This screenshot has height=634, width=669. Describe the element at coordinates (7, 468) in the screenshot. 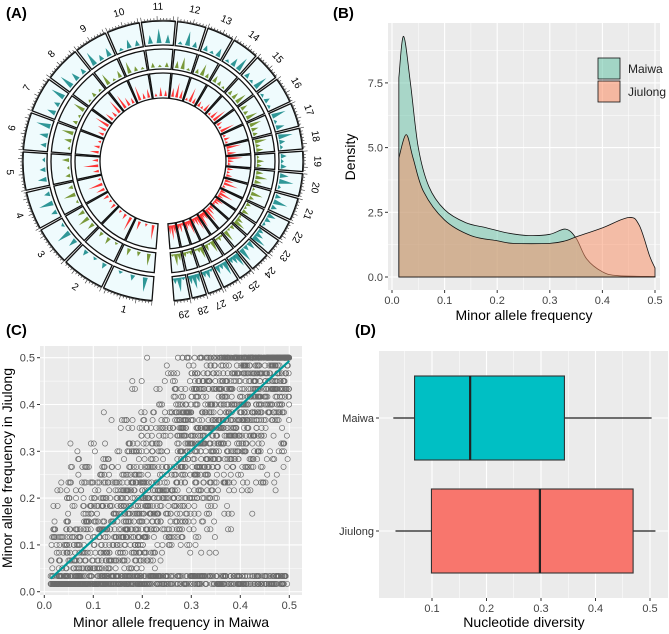

I see `y-axis-title: Minor allele frequency in Jiulong` at that location.